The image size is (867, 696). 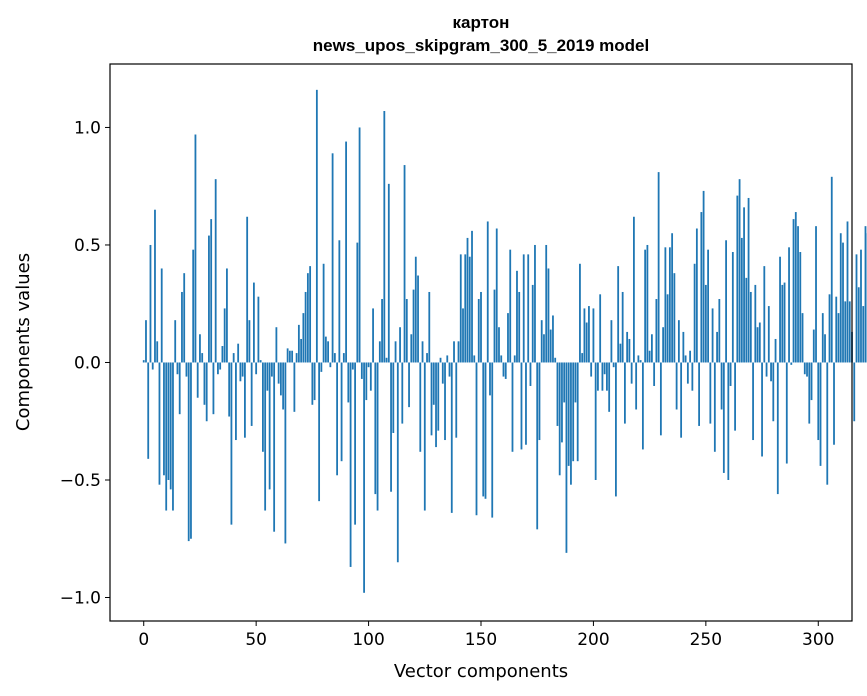 What do you see at coordinates (486, 635) in the screenshot?
I see `x-axis: 0 50 100 150 200 250 300` at bounding box center [486, 635].